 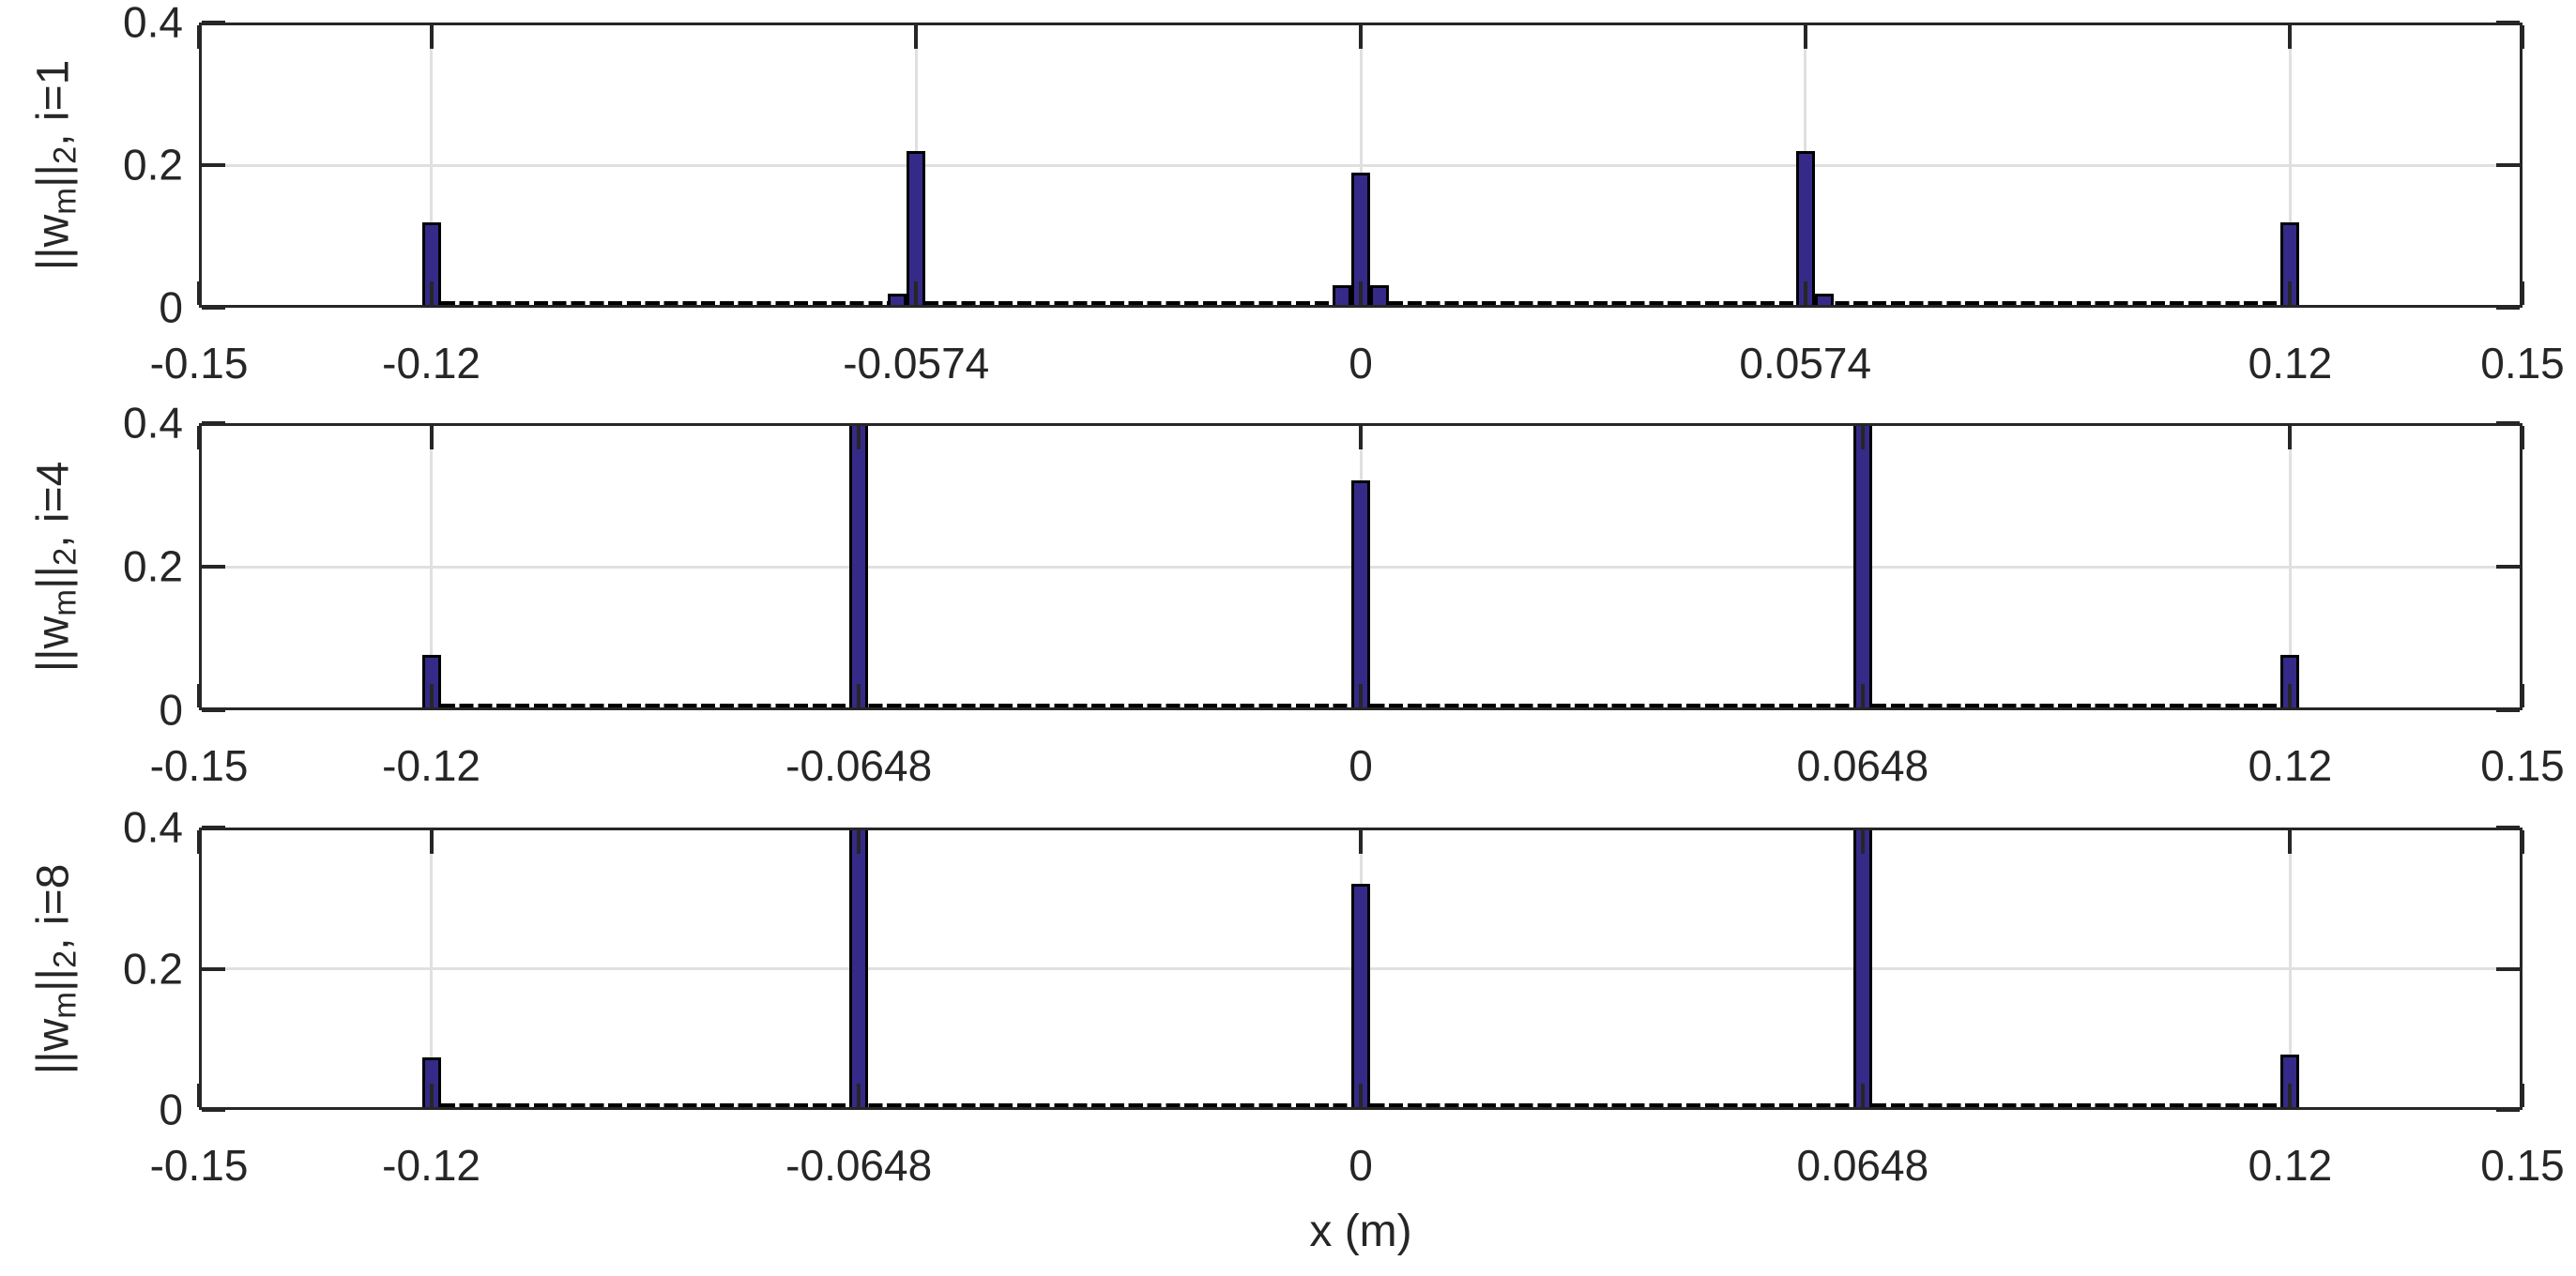 I want to click on x-tick-label: 0, so click(x=1361, y=1165).